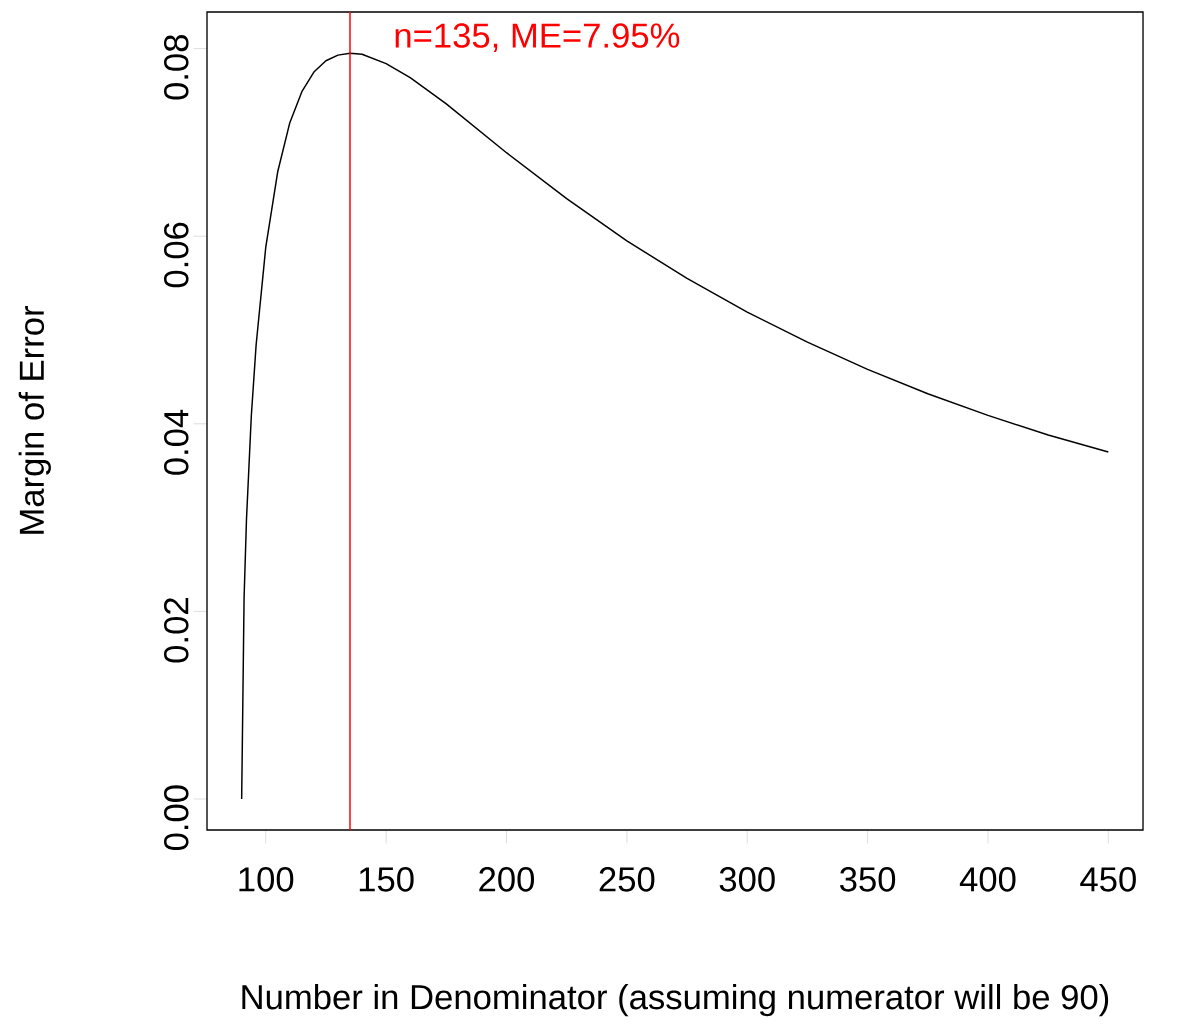 The width and height of the screenshot is (1189, 1032). I want to click on x-tick-label: 250, so click(627, 879).